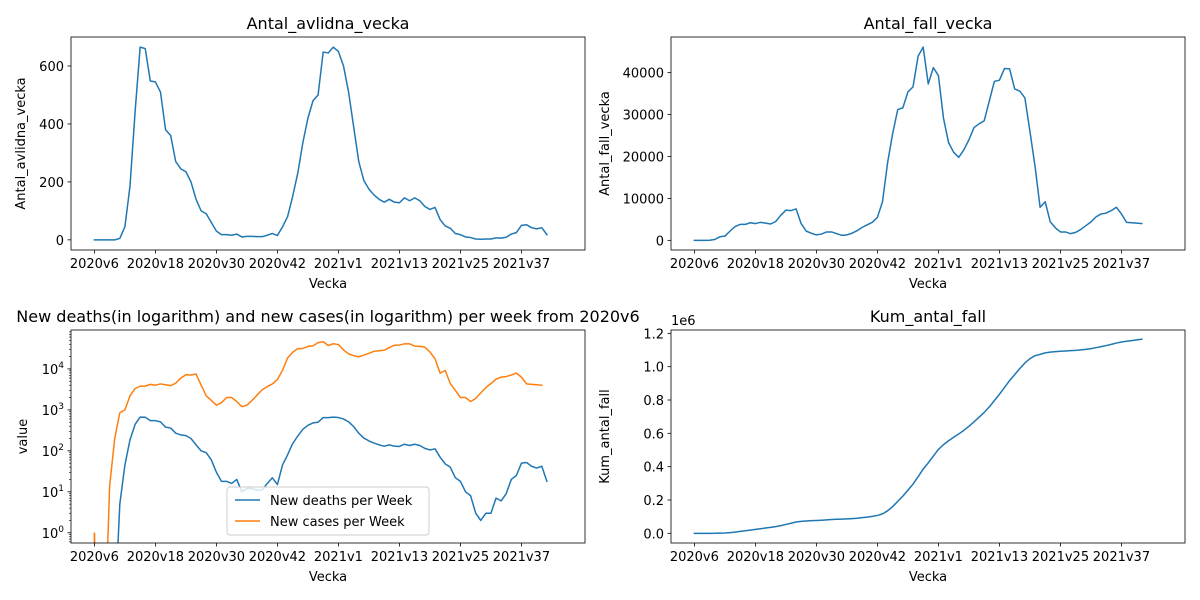 Image resolution: width=1200 pixels, height=600 pixels. Describe the element at coordinates (643, 74) in the screenshot. I see `y-tick-label: 40000` at that location.